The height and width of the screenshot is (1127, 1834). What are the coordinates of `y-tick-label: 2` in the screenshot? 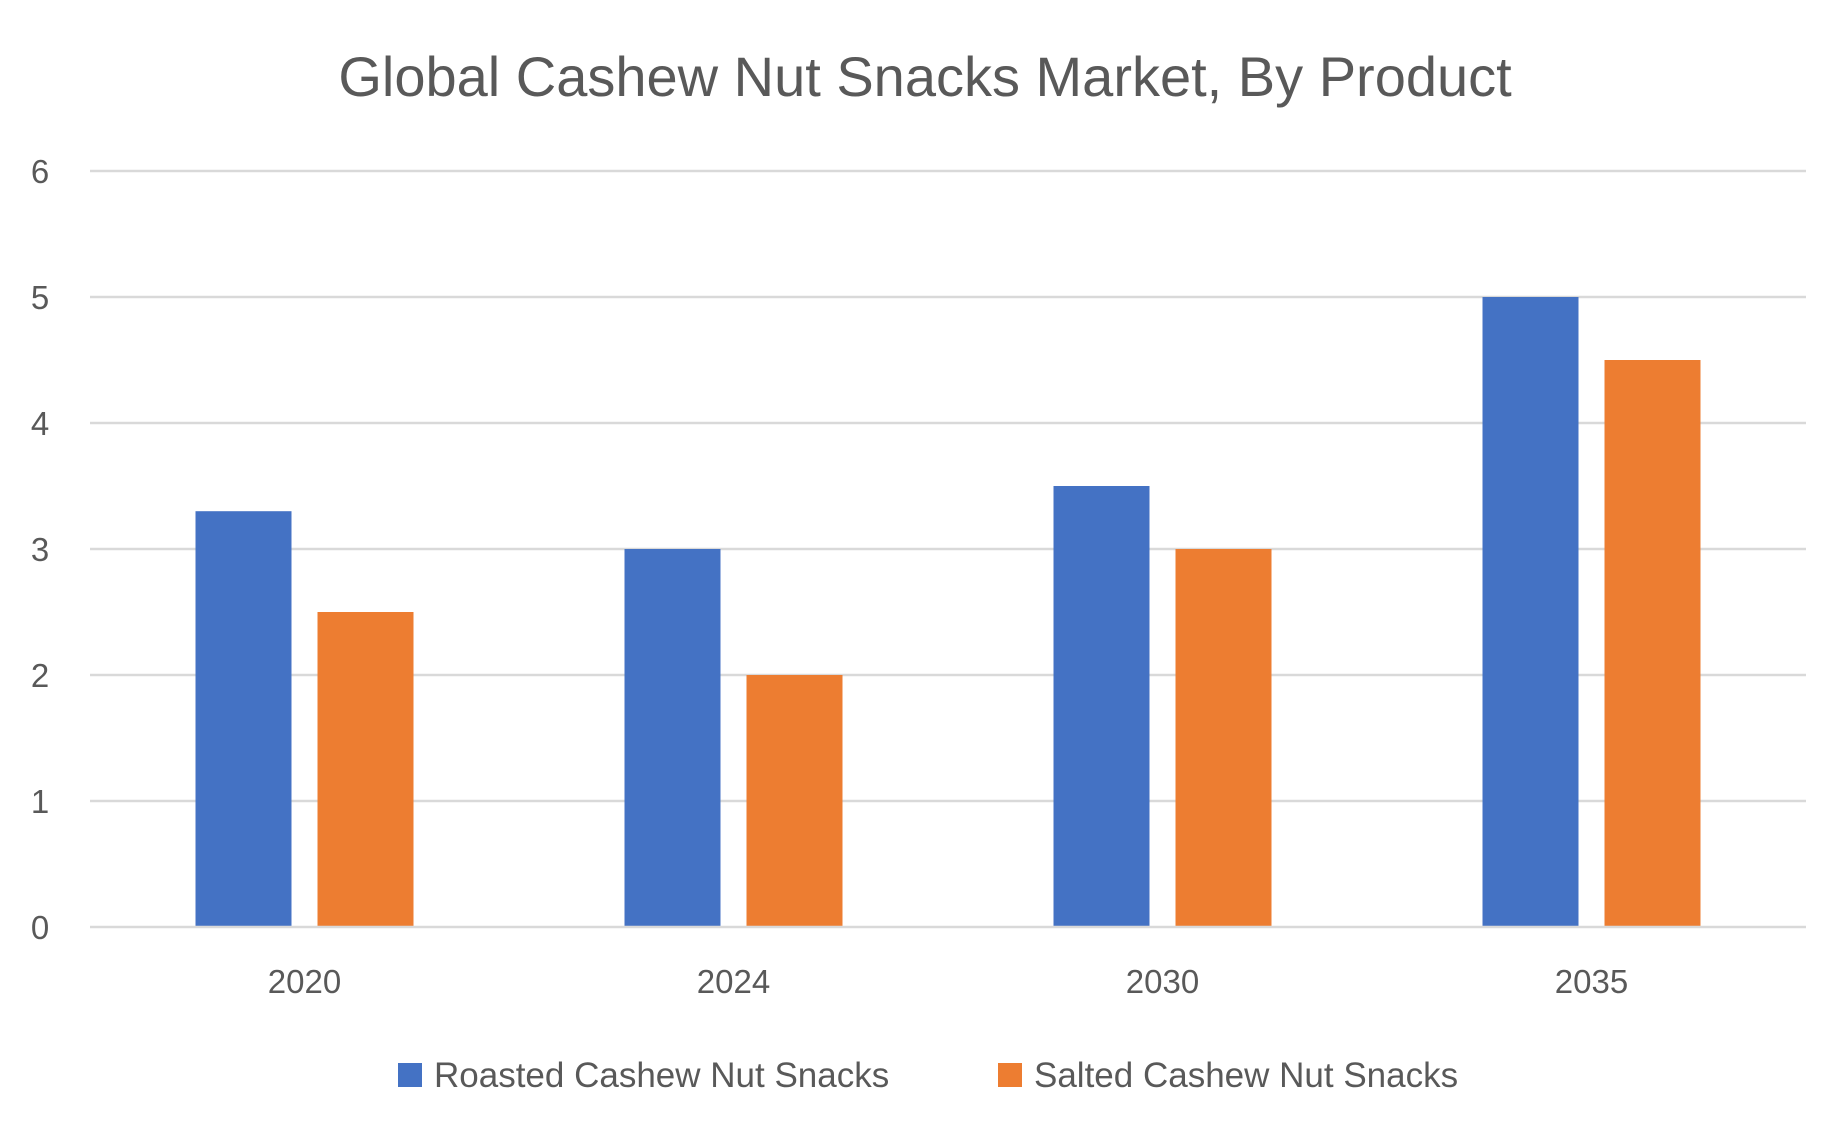 It's located at (40, 675).